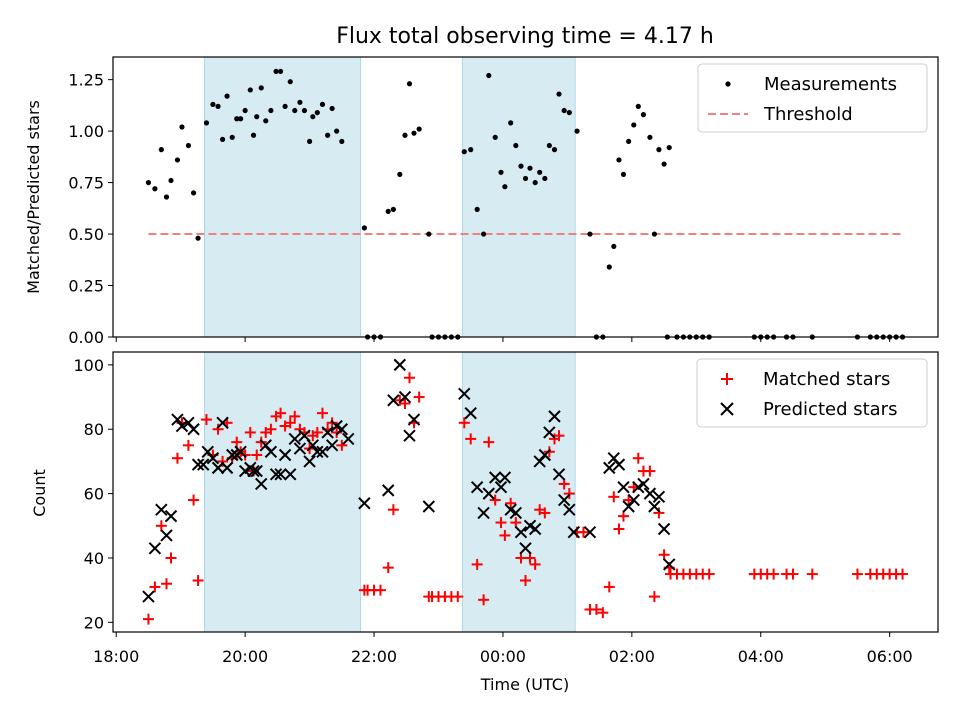 Image resolution: width=960 pixels, height=720 pixels. Describe the element at coordinates (503, 339) in the screenshot. I see `top-x-ticks` at that location.